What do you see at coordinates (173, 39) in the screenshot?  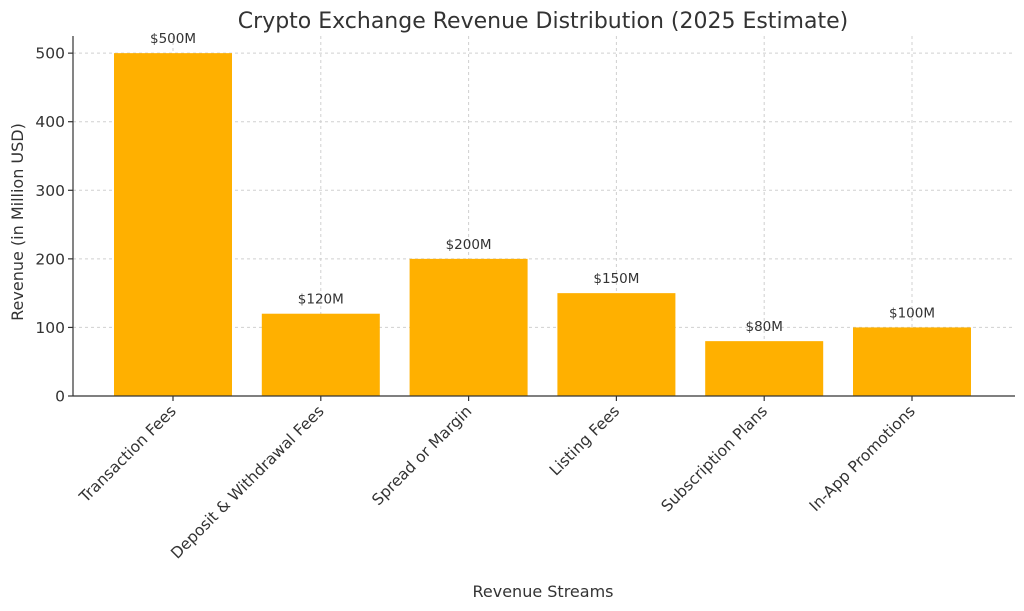 I see `bar-data-label: $500M` at bounding box center [173, 39].